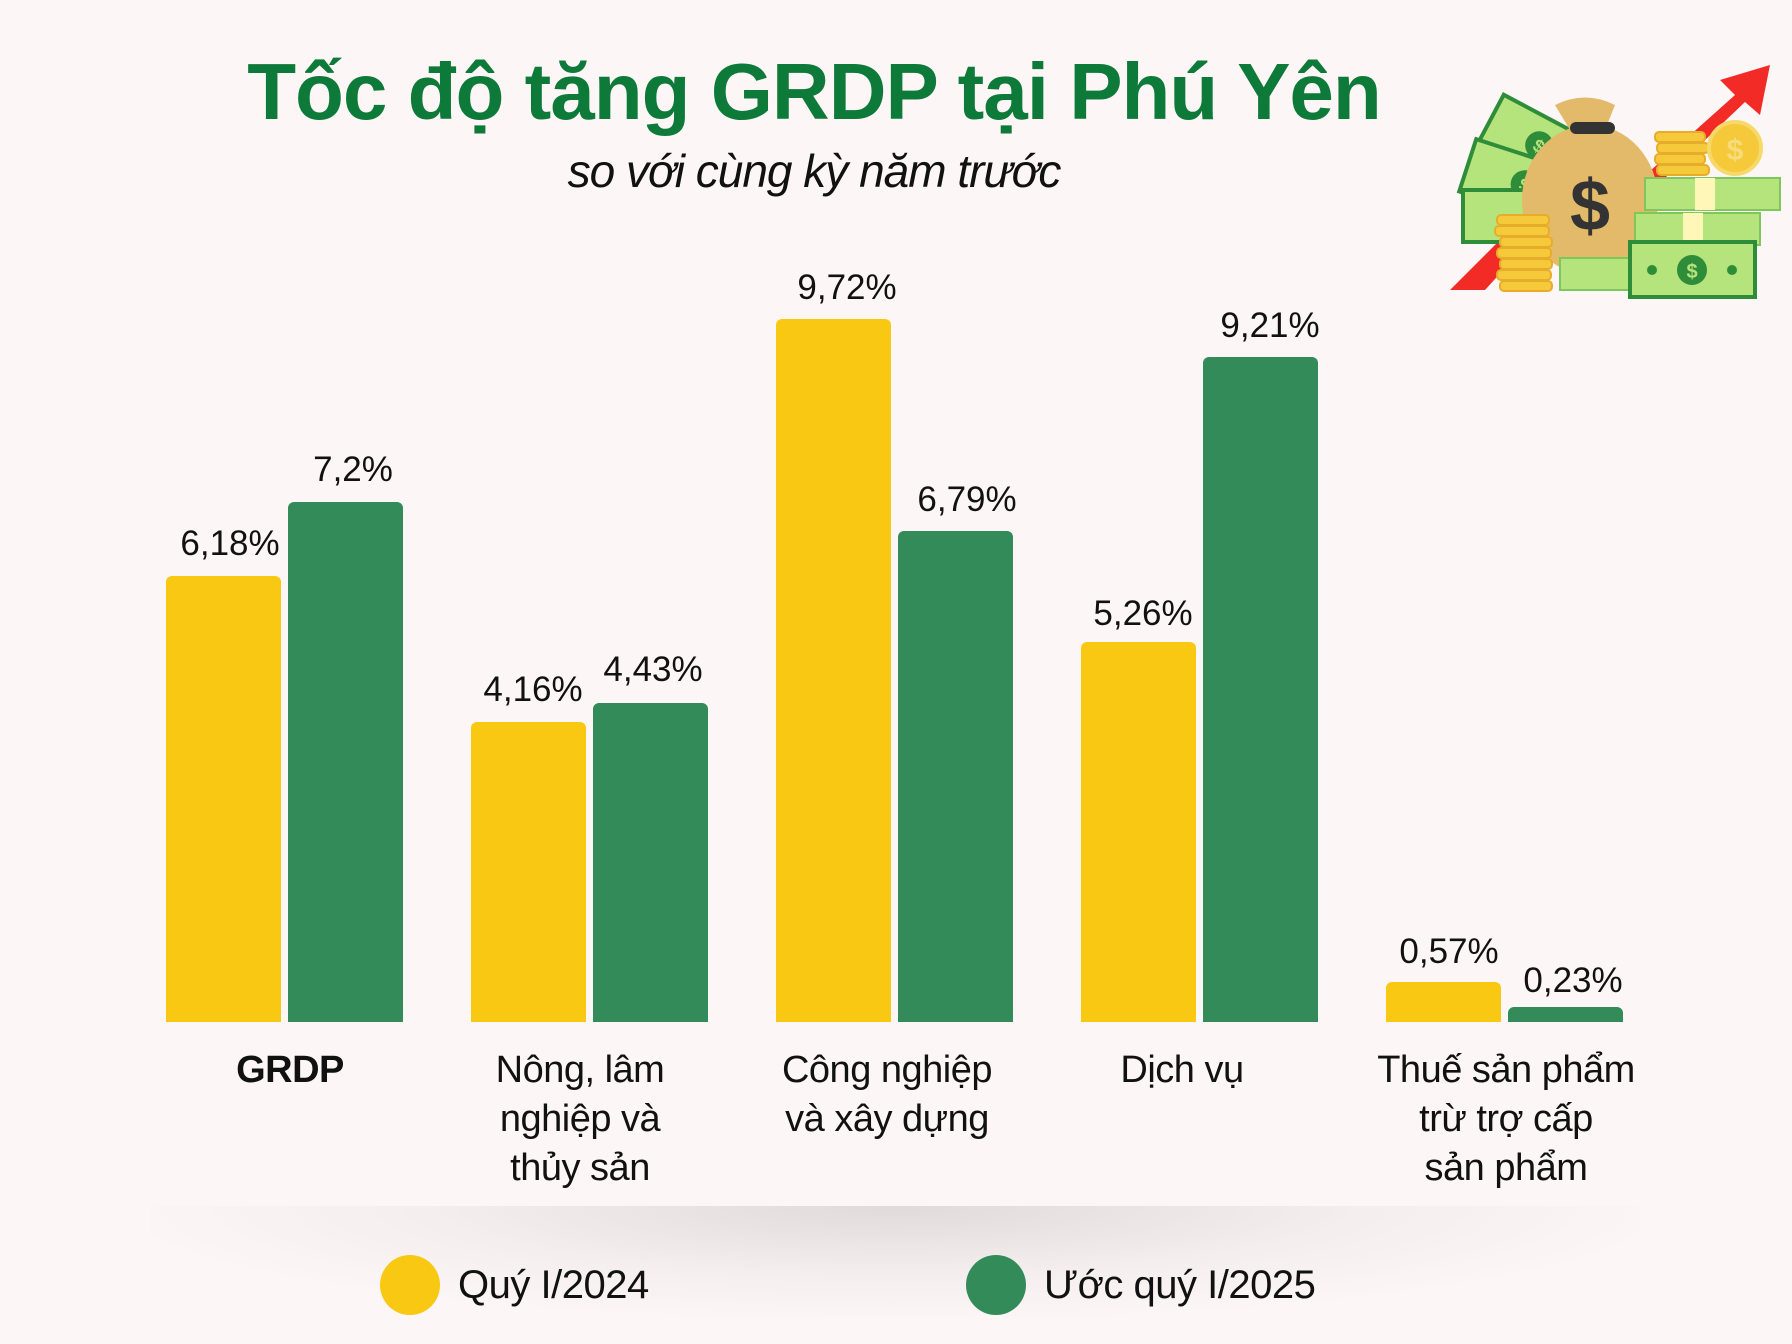 The height and width of the screenshot is (1344, 1792). Describe the element at coordinates (353, 469) in the screenshot. I see `value-label: 7,2%` at that location.